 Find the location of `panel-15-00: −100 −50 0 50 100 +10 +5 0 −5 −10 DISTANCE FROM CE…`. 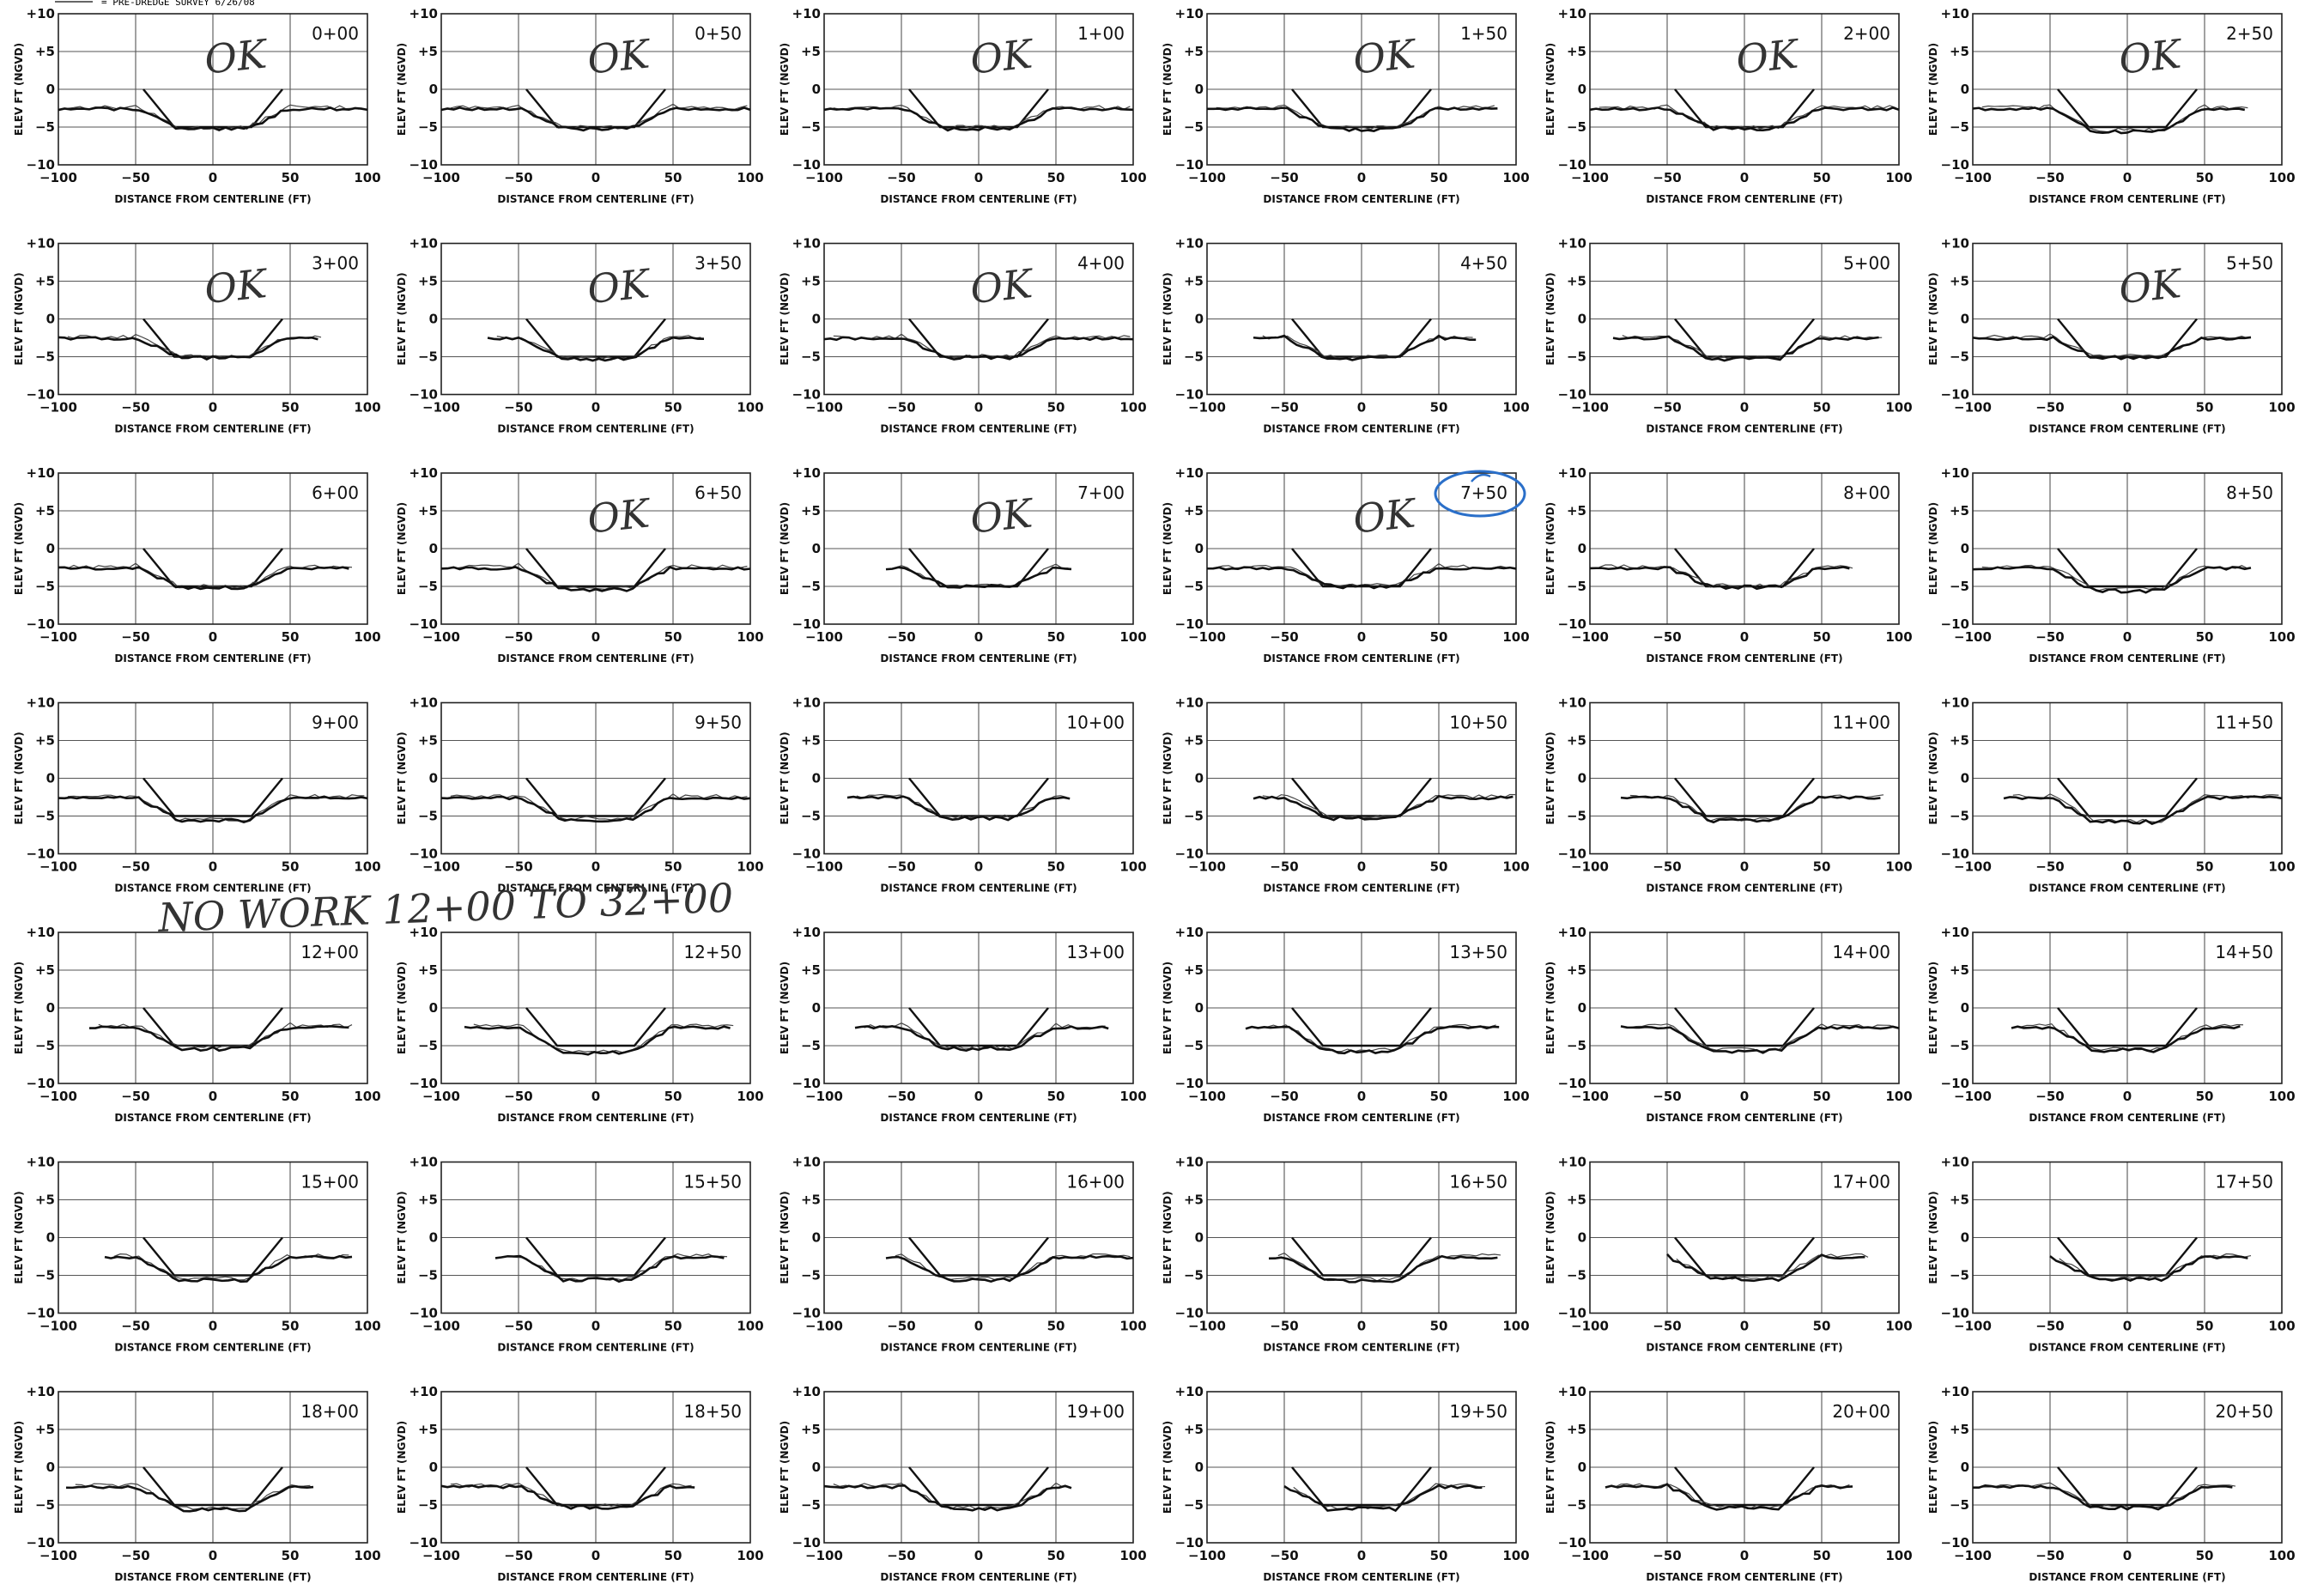

panel-15-00: −100 −50 0 50 100 +10 +5 0 −5 −10 DISTANCE FROM CE… is located at coordinates (197, 1254).